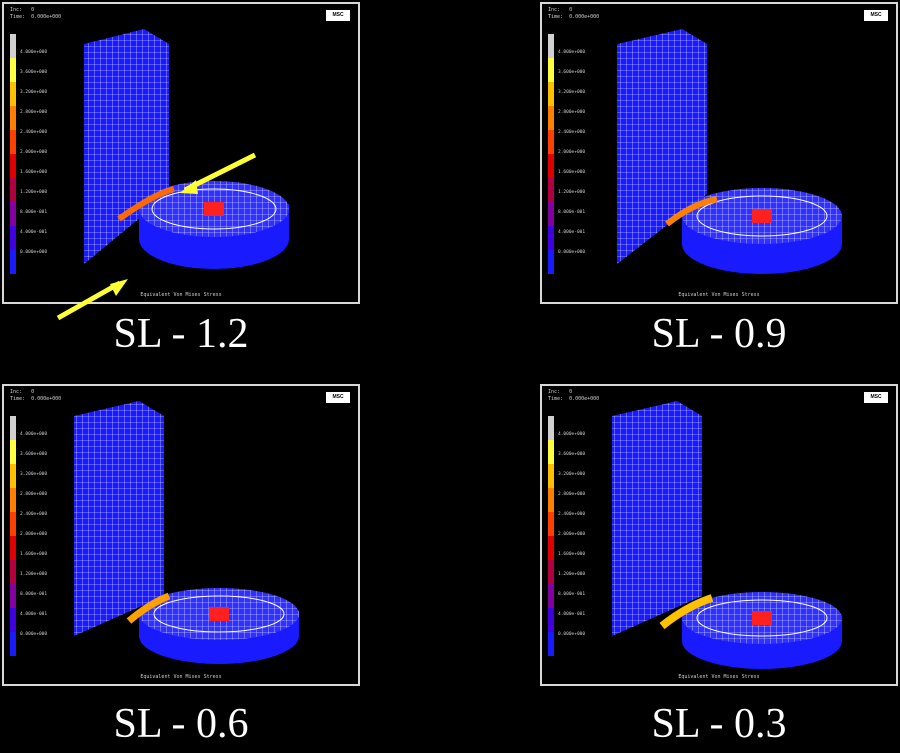 Image resolution: width=900 pixels, height=753 pixels. I want to click on panel-label: SL - 0.3, so click(719, 724).